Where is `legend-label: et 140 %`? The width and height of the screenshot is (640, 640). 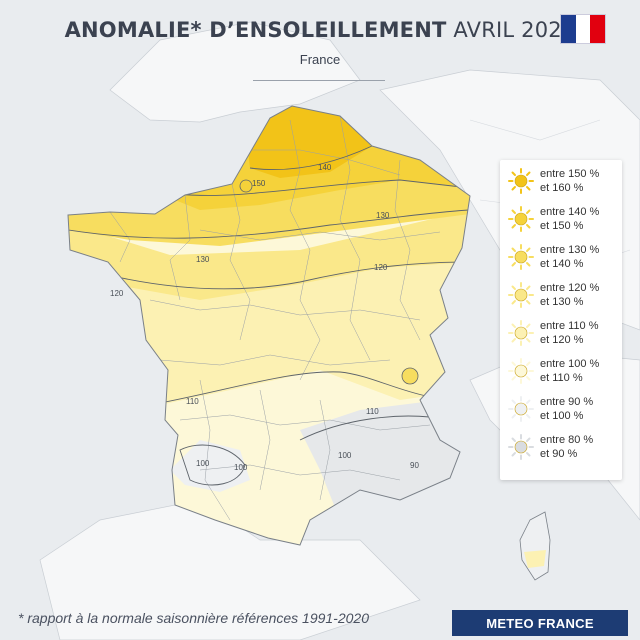
legend-label: et 140 % is located at coordinates (562, 264).